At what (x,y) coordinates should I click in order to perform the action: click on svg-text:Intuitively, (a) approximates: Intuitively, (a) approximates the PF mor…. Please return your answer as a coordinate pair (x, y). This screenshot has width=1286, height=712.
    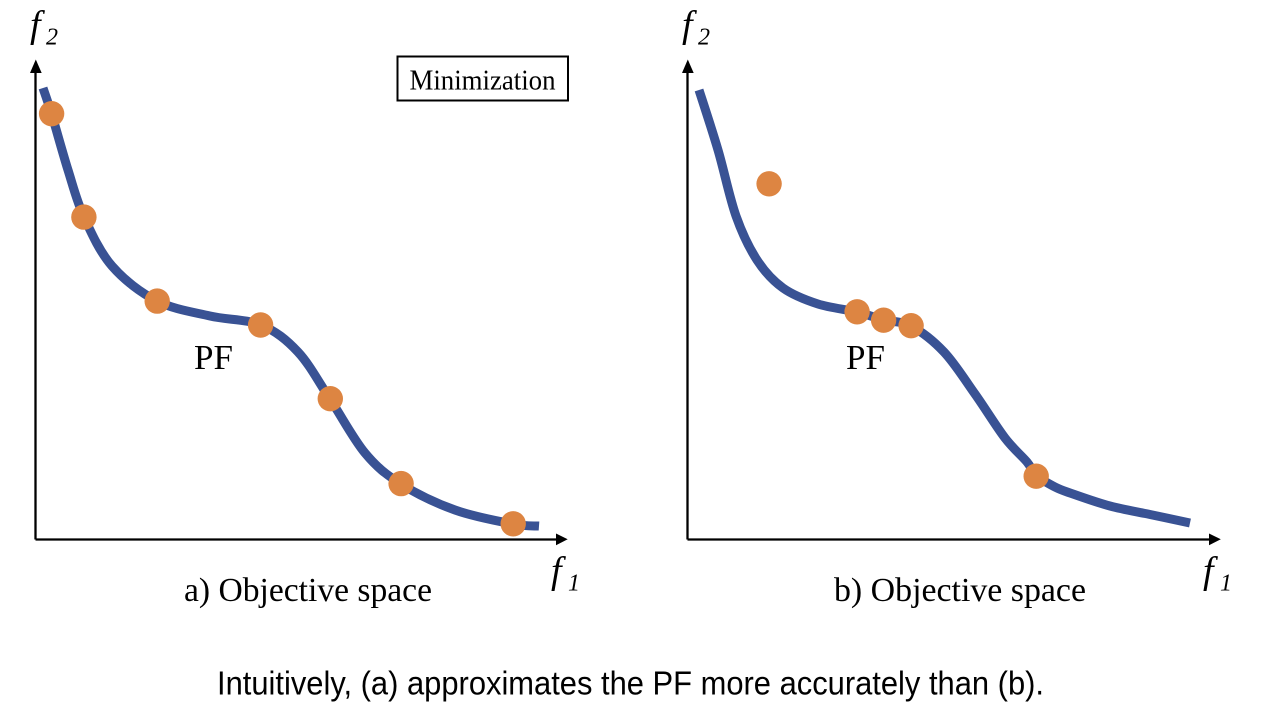
    Looking at the image, I should click on (630, 683).